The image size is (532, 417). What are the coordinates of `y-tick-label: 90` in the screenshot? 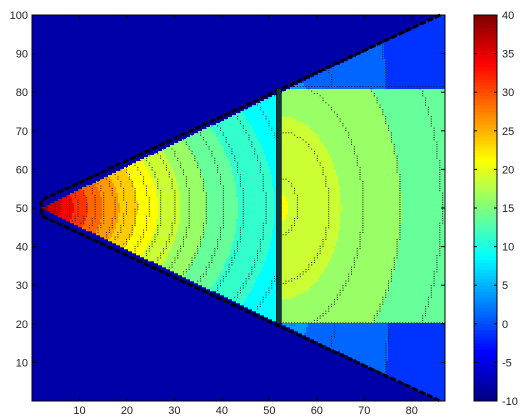 It's located at (22, 55).